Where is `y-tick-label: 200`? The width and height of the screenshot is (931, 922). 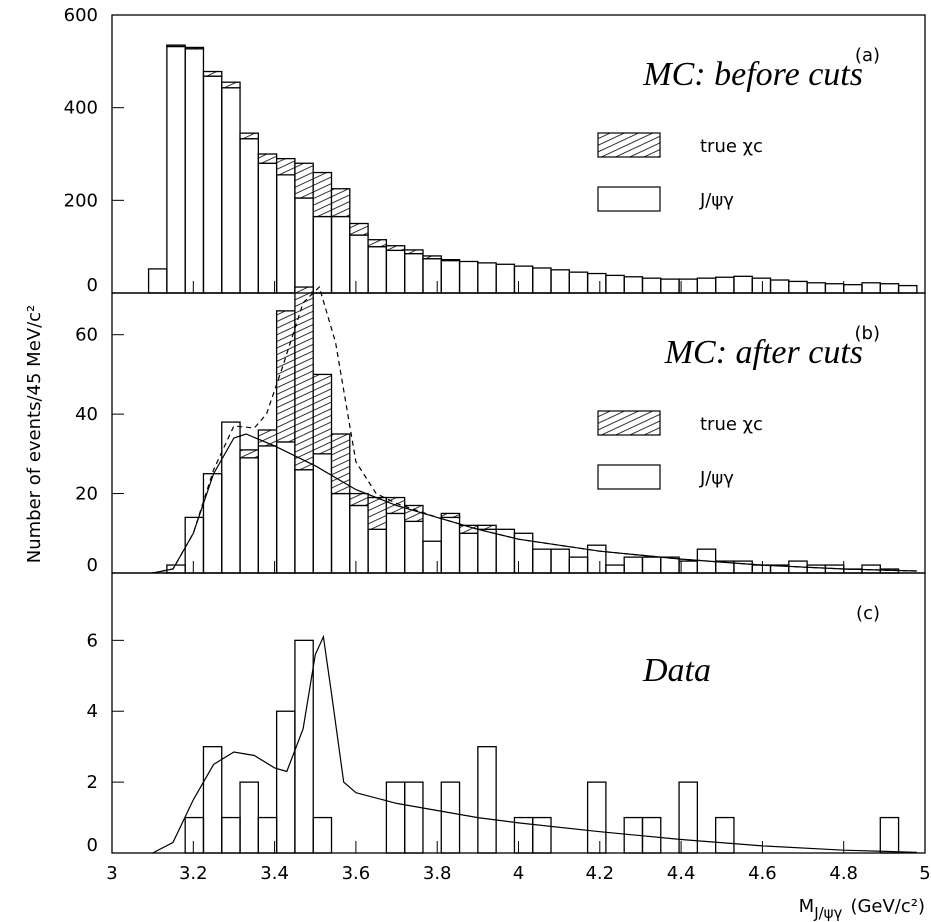
y-tick-label: 200 is located at coordinates (81, 200).